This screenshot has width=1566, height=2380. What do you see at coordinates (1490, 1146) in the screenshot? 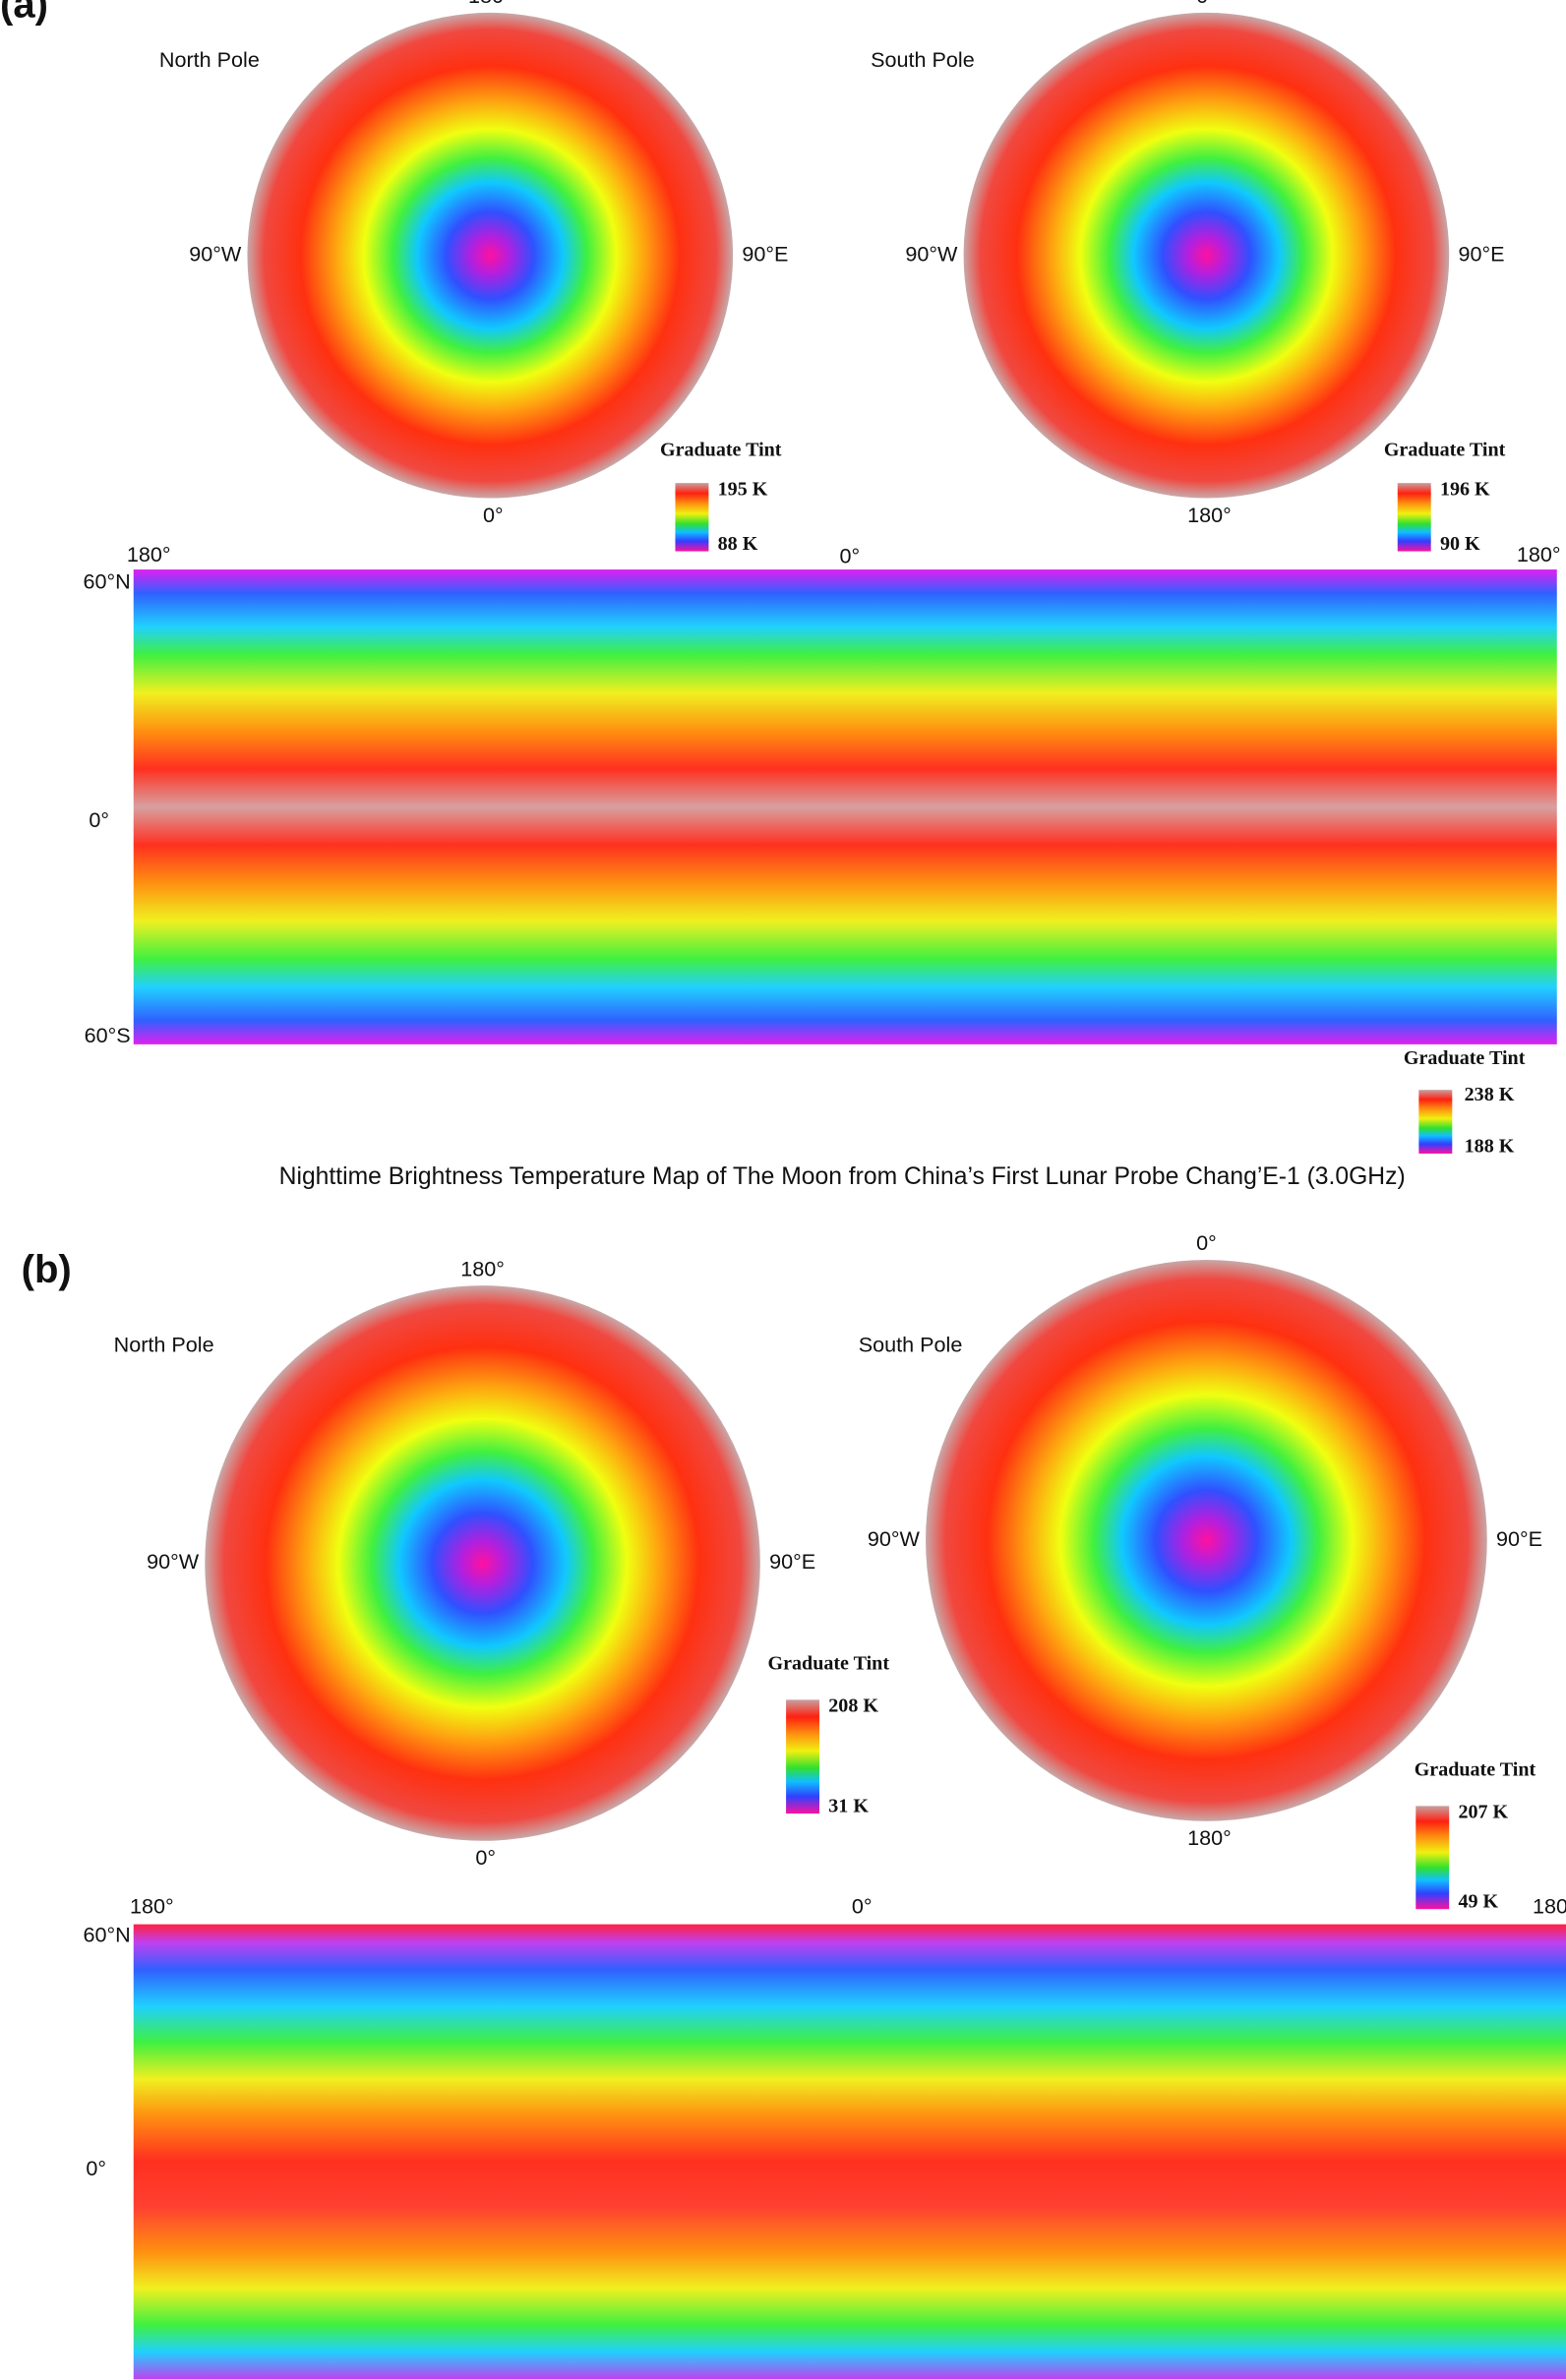
I see `legend-min: 188 K` at bounding box center [1490, 1146].